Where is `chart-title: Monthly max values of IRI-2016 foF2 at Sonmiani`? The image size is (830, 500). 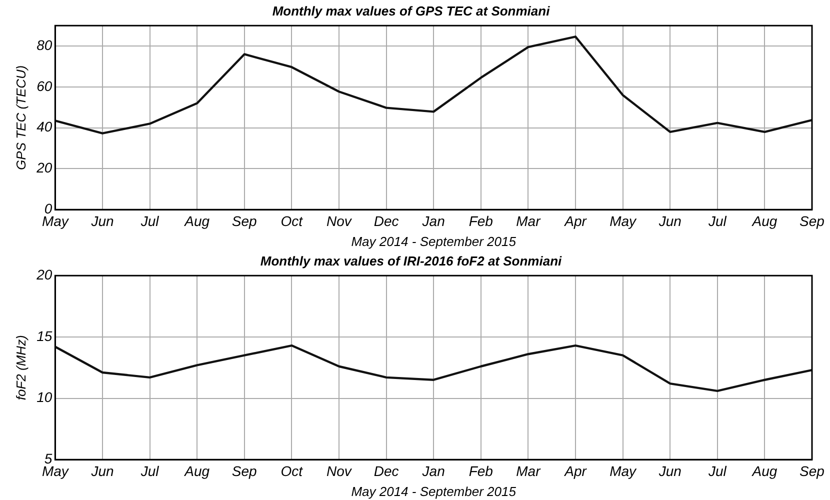 chart-title: Monthly max values of IRI-2016 foF2 at Sonmiani is located at coordinates (411, 260).